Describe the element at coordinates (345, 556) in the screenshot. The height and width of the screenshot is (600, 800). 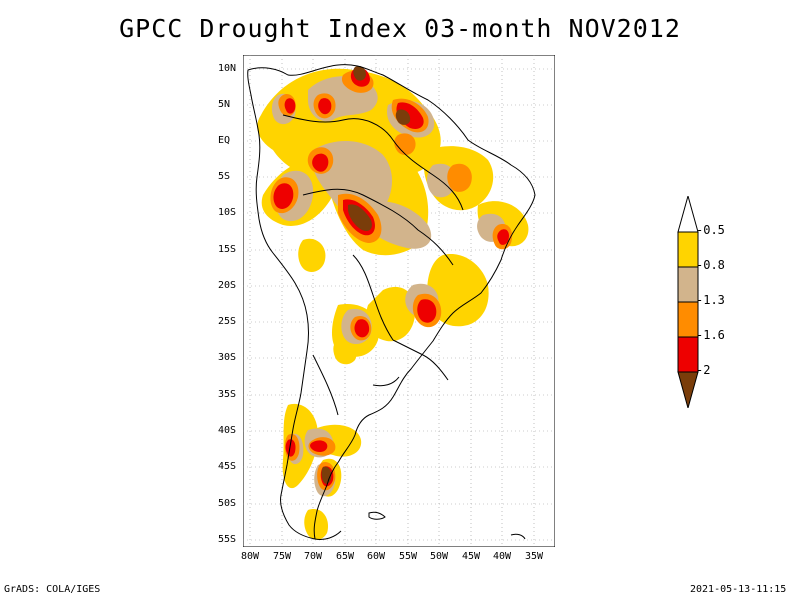
I see `lon-label-65w: 65W` at that location.